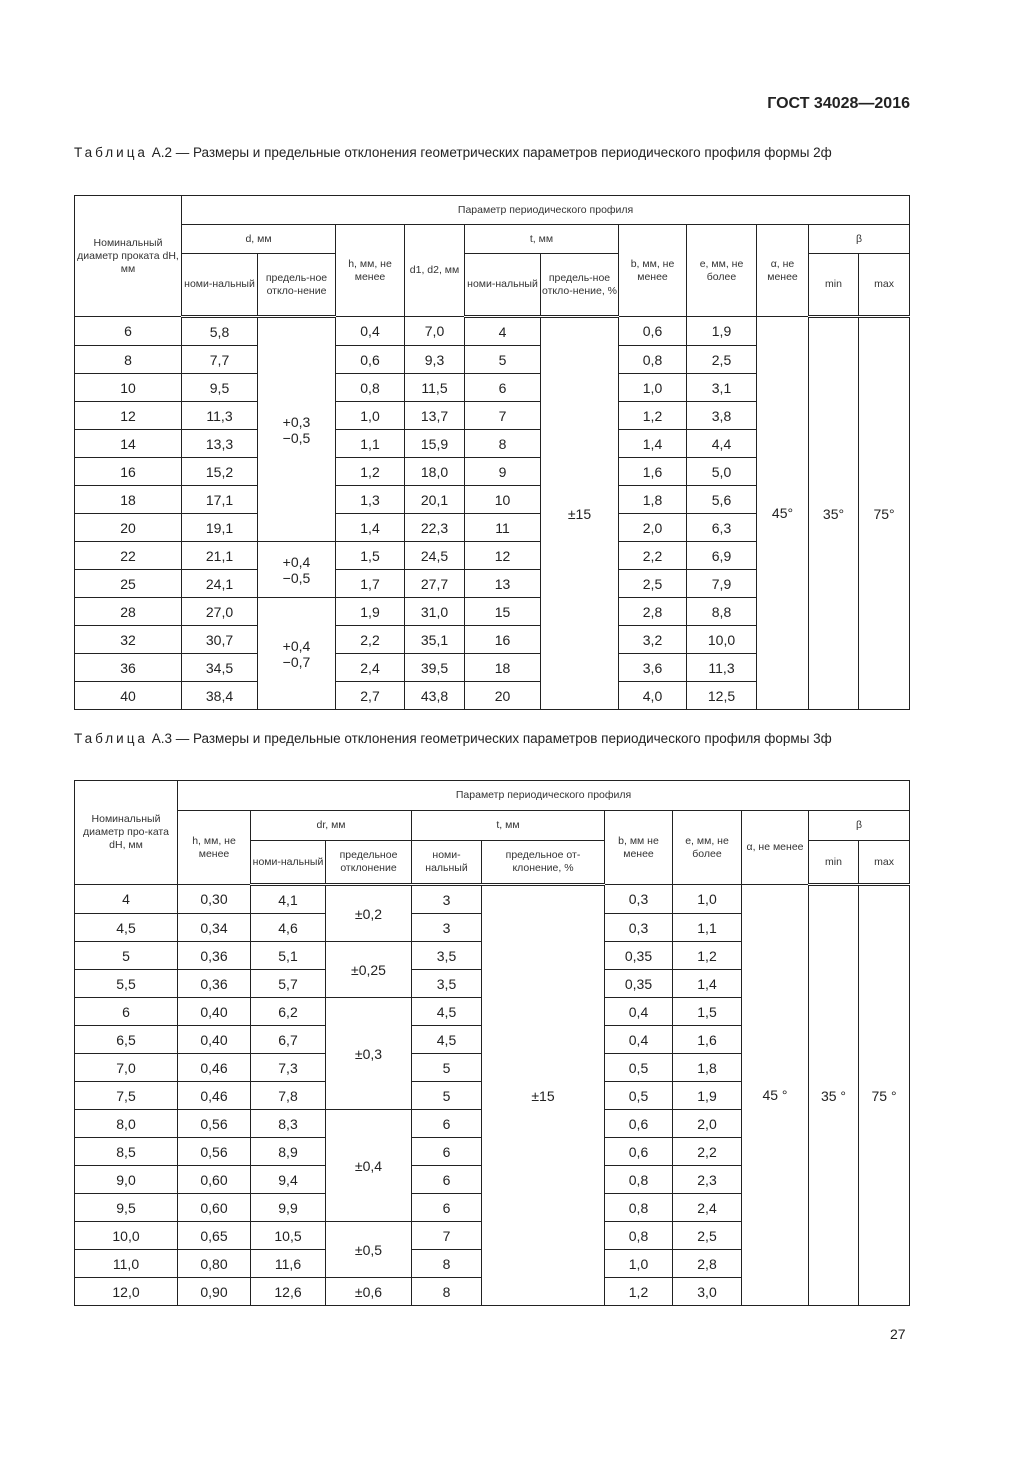 Image resolution: width=1033 pixels, height=1461 pixels. Describe the element at coordinates (370, 471) in the screenshot. I see `table-cell: 1,2` at that location.